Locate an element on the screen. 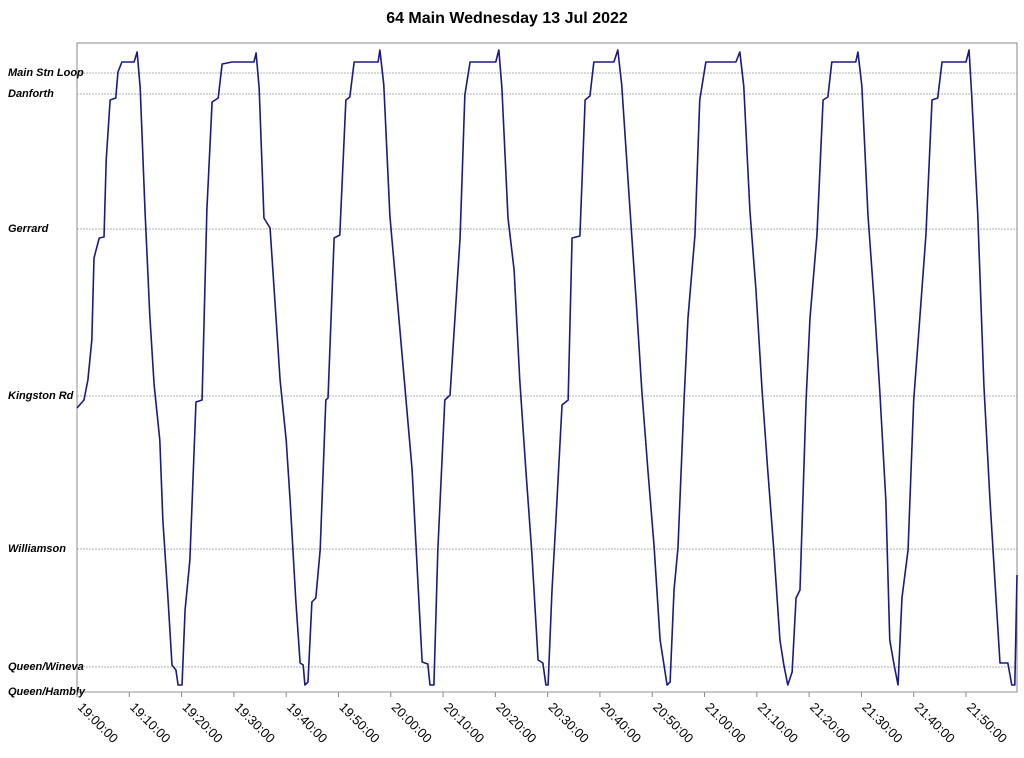  x-tick-label: 21:00:00 is located at coordinates (725, 723).